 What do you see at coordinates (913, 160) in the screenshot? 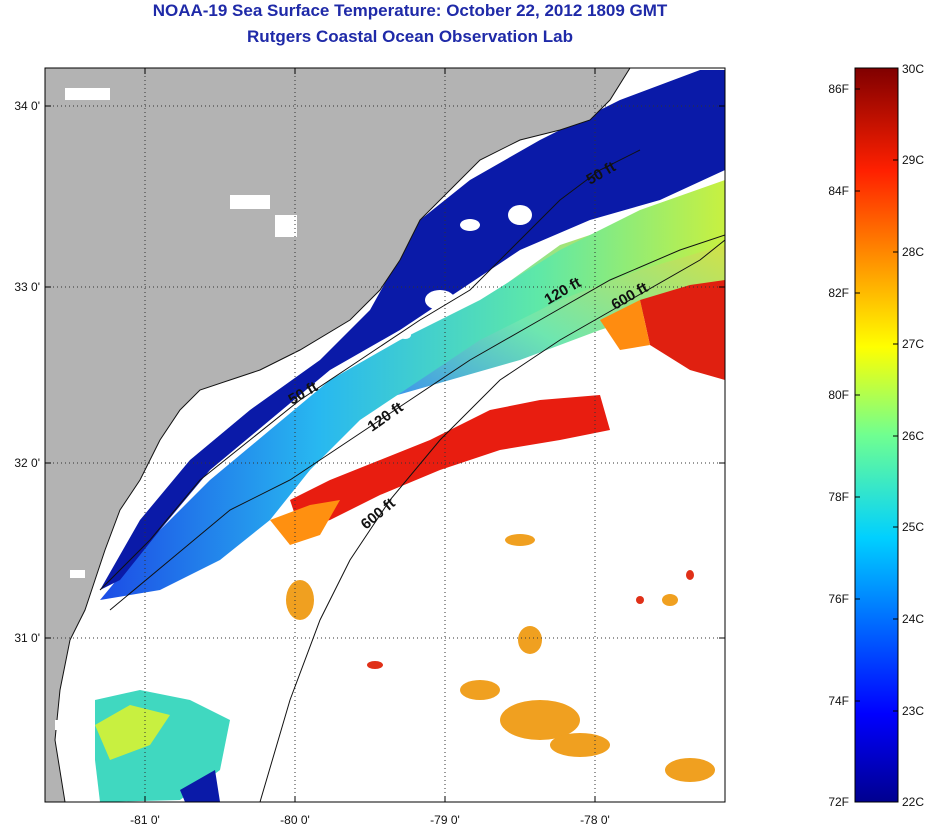
I see `colorbar-c-29: 29C` at bounding box center [913, 160].